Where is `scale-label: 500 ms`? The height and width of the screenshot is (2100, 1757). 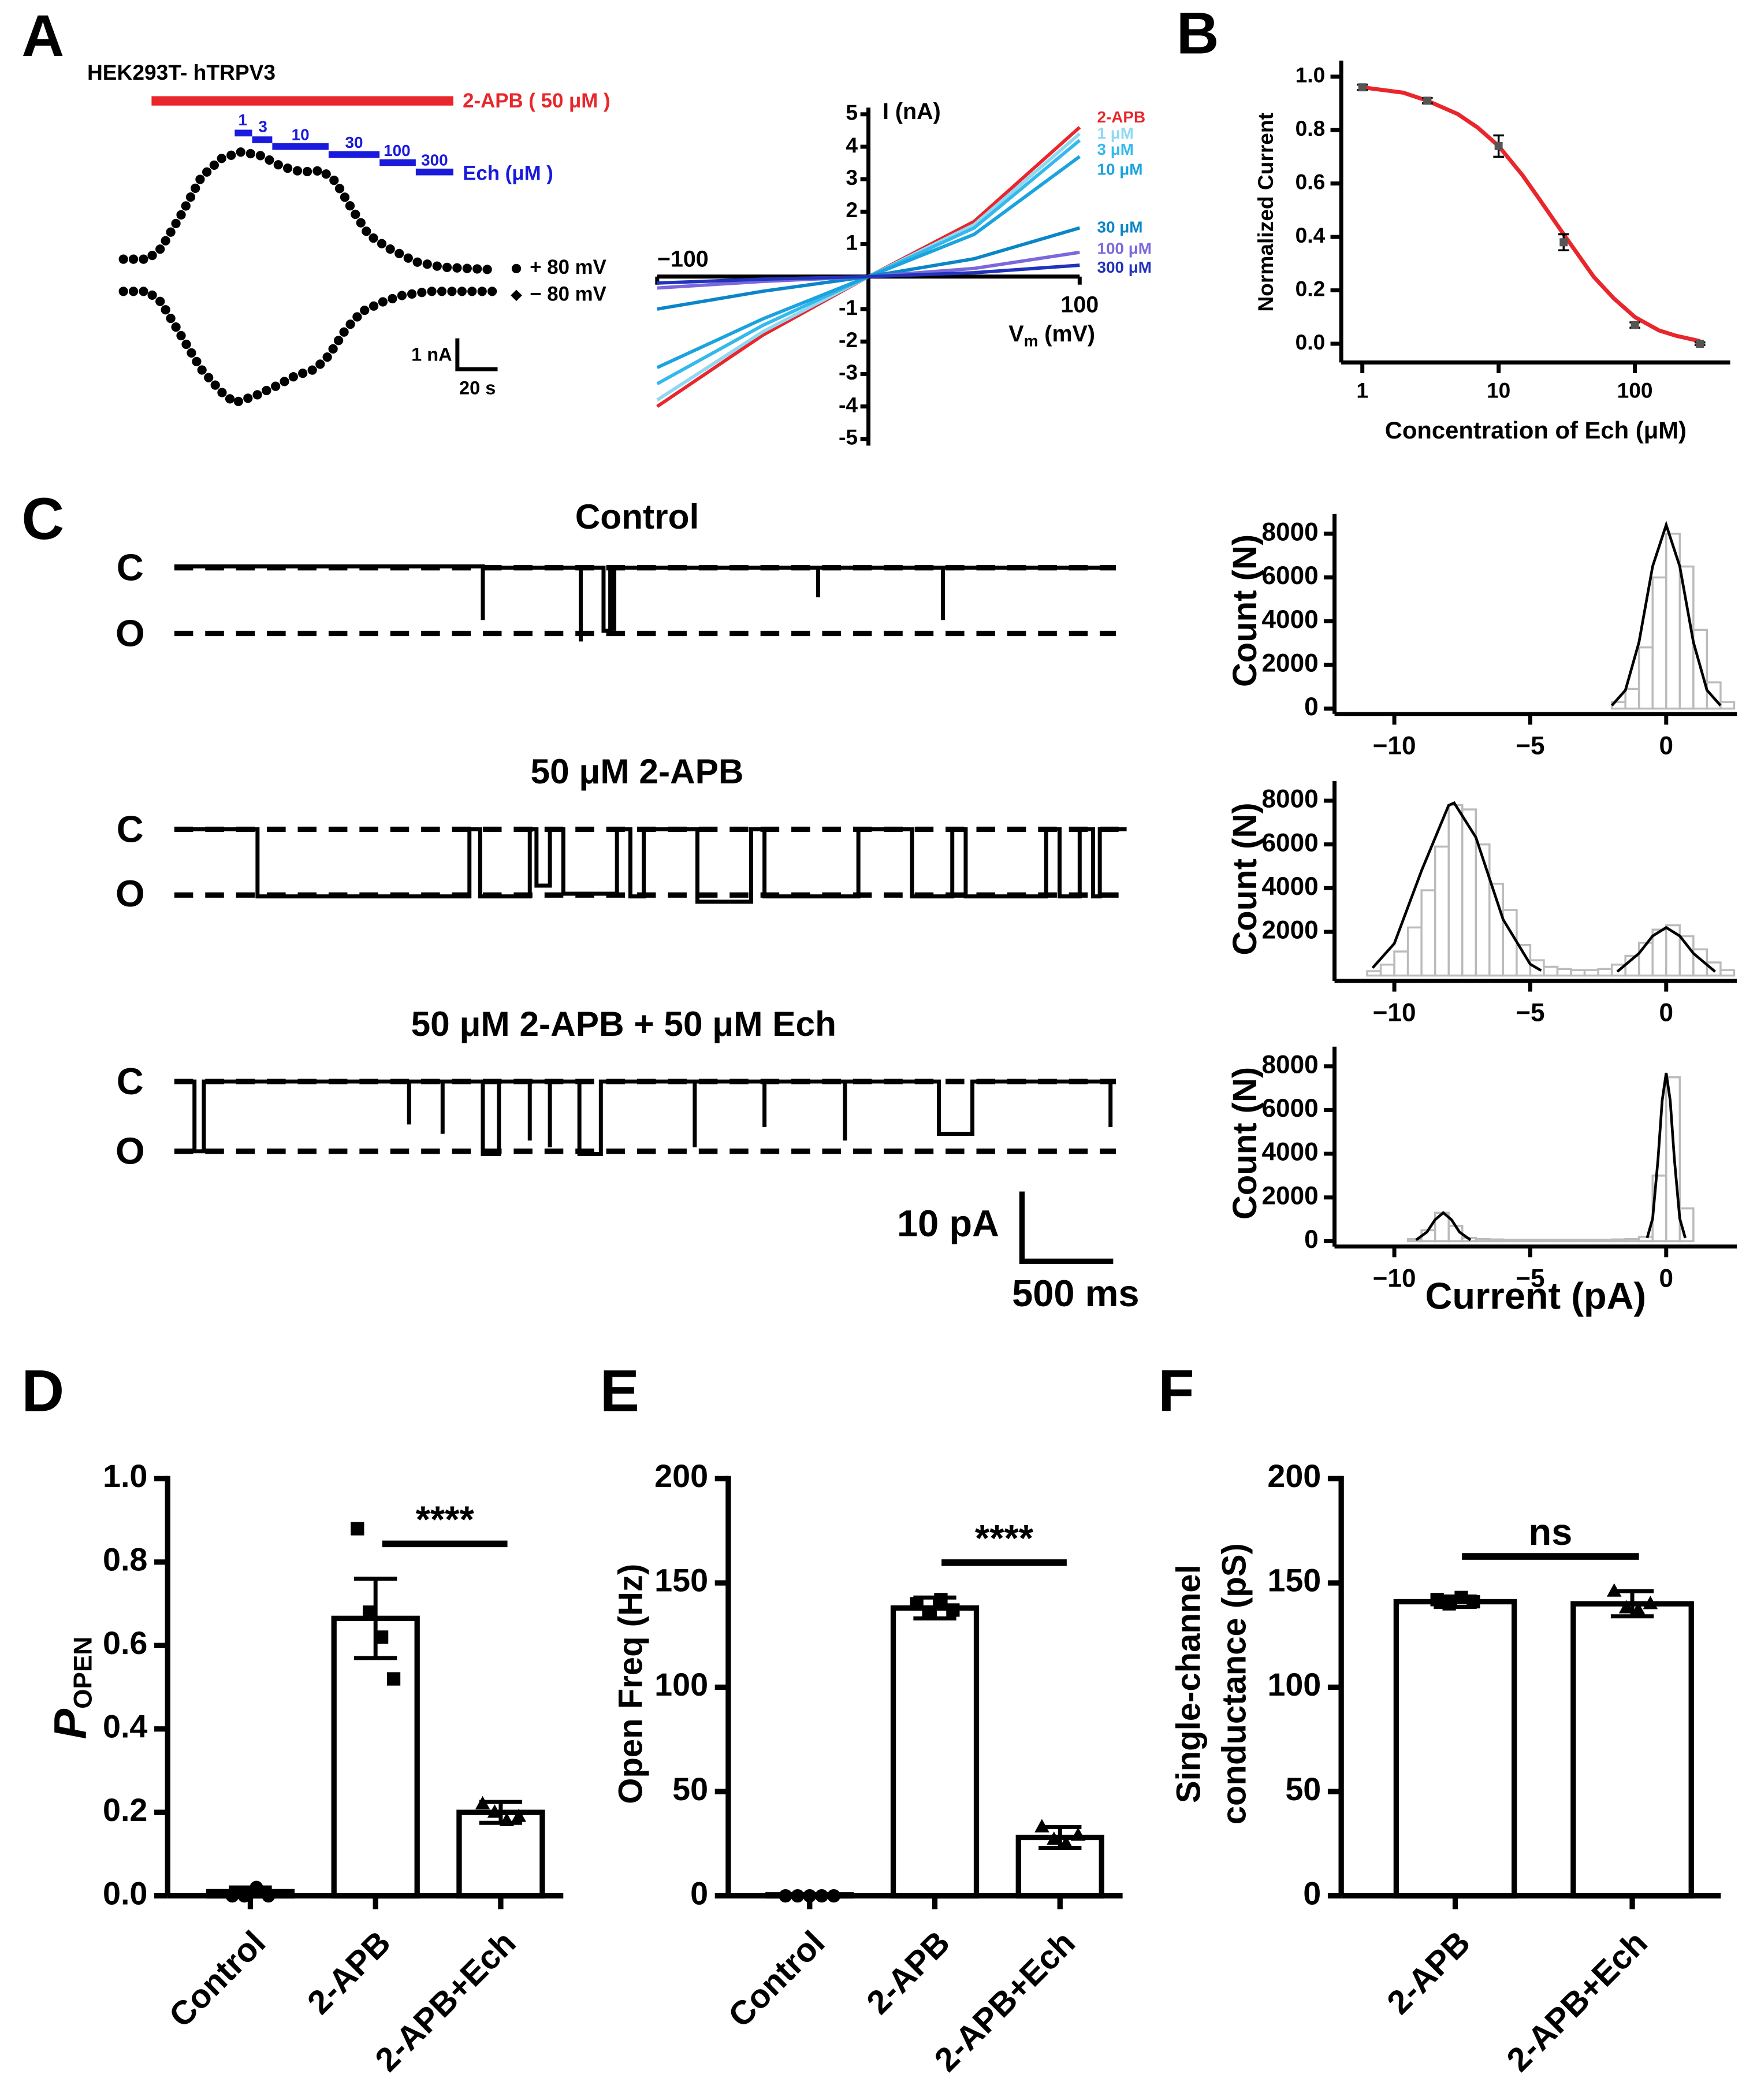
scale-label: 500 ms is located at coordinates (1075, 1293).